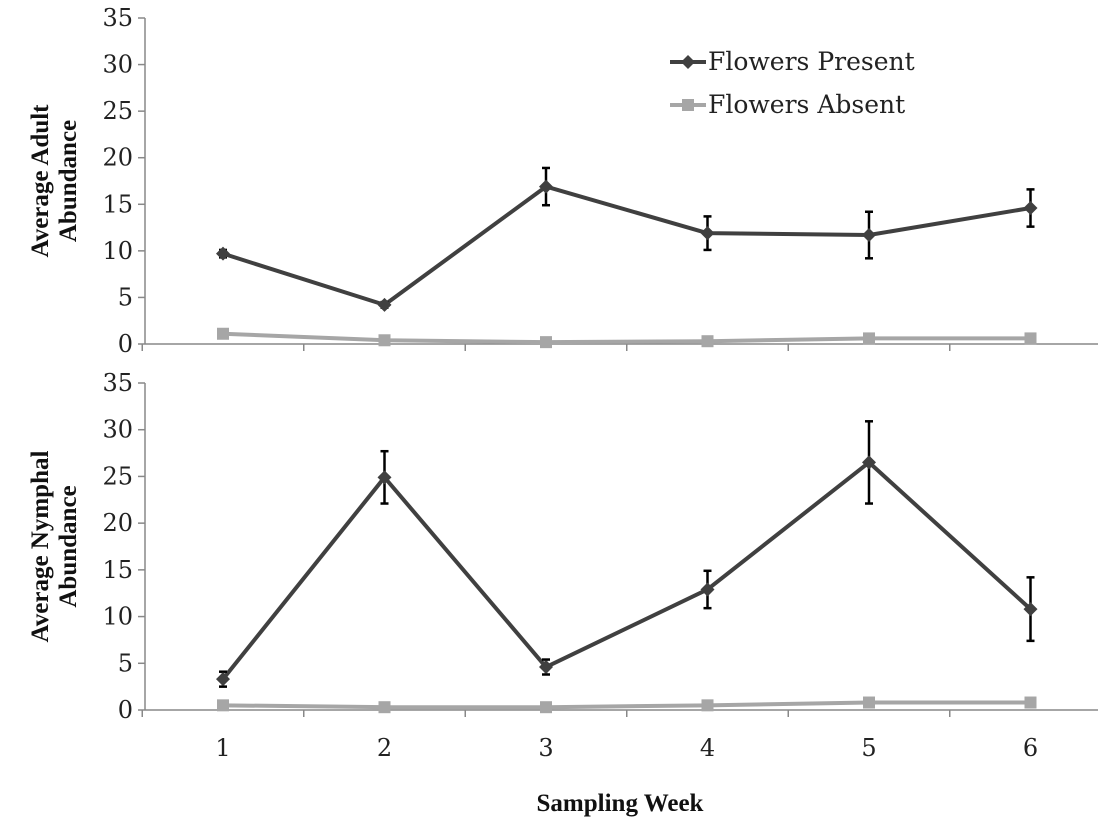 Image resolution: width=1110 pixels, height=821 pixels. What do you see at coordinates (688, 105) in the screenshot?
I see `legend-marker-flowers-absent` at bounding box center [688, 105].